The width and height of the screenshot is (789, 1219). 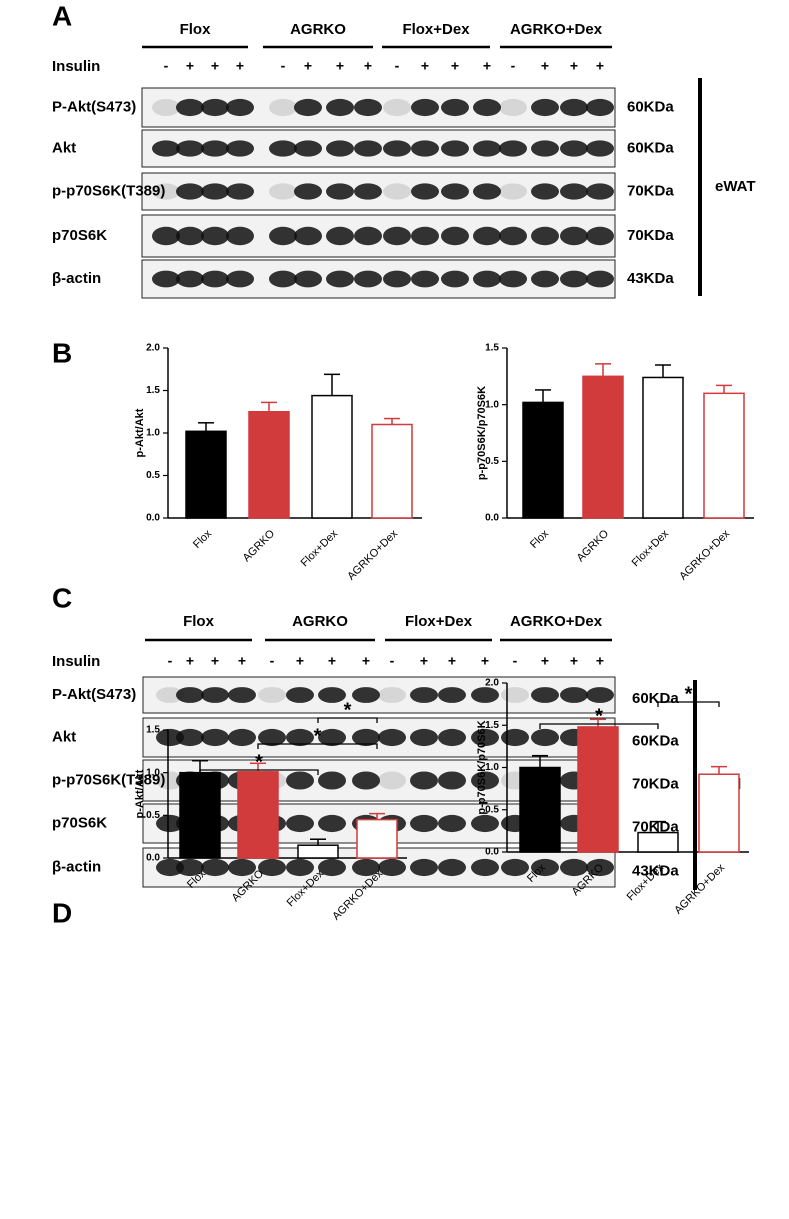 I want to click on group-label: AGRKO, so click(x=318, y=29).